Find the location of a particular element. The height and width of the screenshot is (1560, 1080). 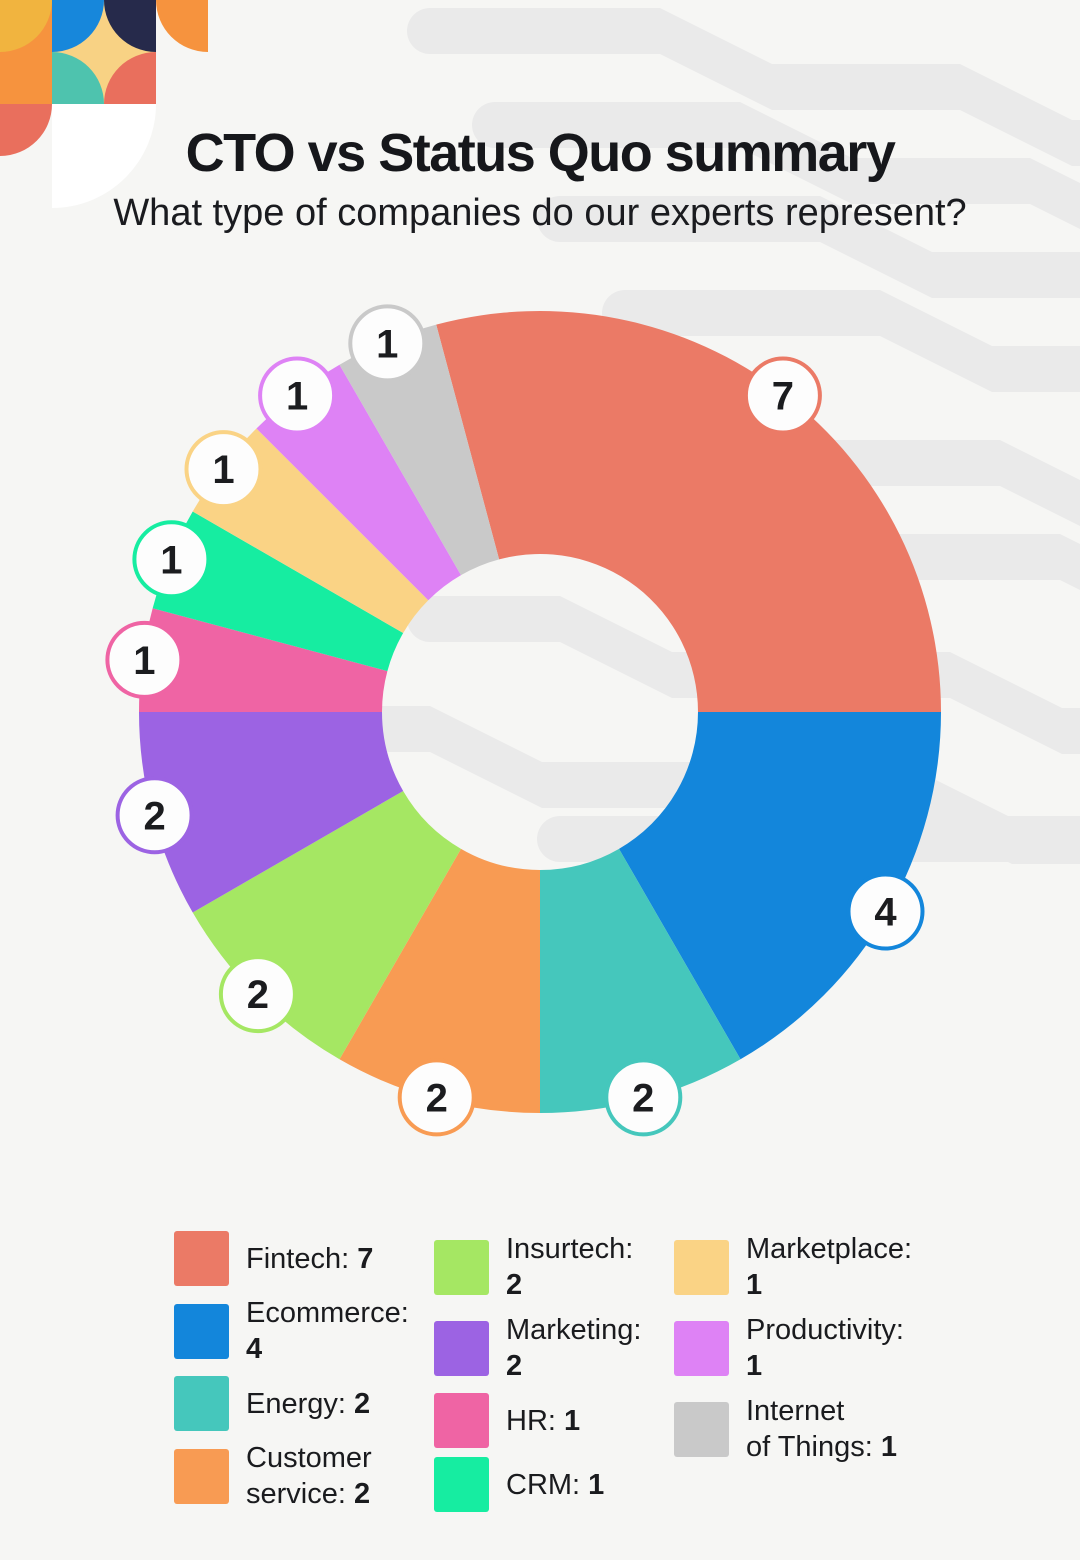

legend-item: Marketplace: 1 is located at coordinates (793, 1267).